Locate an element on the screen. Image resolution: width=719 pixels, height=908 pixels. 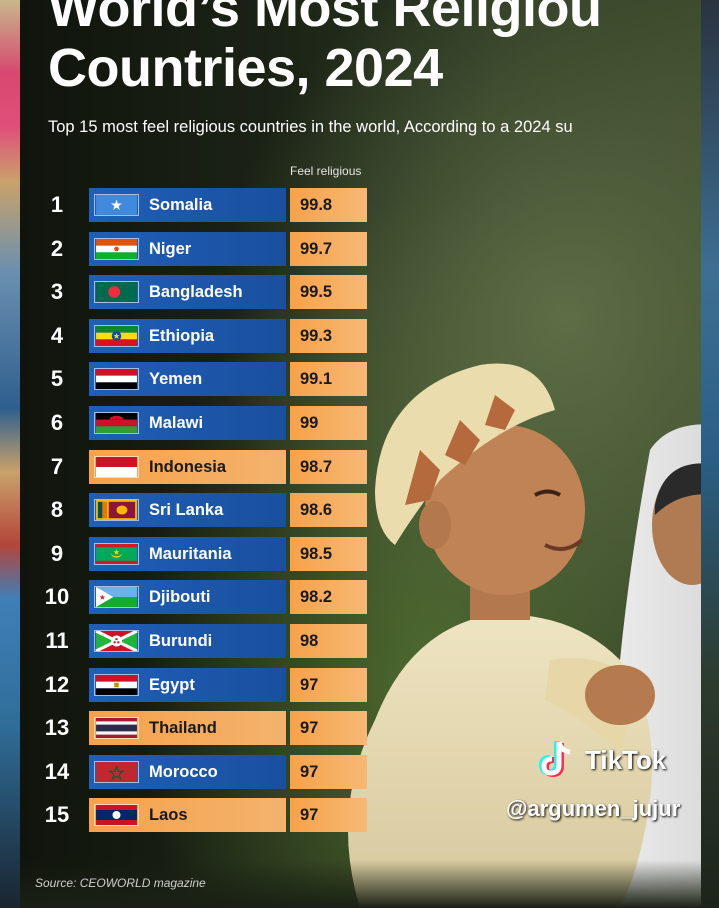
value-label-indonesia: 98.7 is located at coordinates (316, 467).